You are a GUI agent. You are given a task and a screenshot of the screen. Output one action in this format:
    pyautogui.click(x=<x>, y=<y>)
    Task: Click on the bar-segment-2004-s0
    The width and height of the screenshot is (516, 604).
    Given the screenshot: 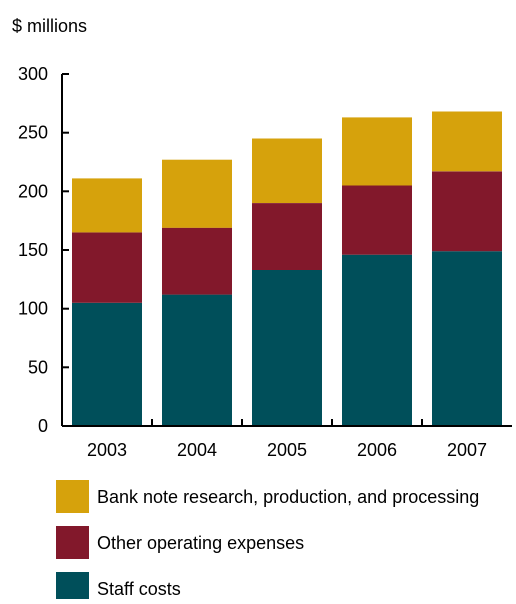 What is the action you would take?
    pyautogui.click(x=197, y=360)
    